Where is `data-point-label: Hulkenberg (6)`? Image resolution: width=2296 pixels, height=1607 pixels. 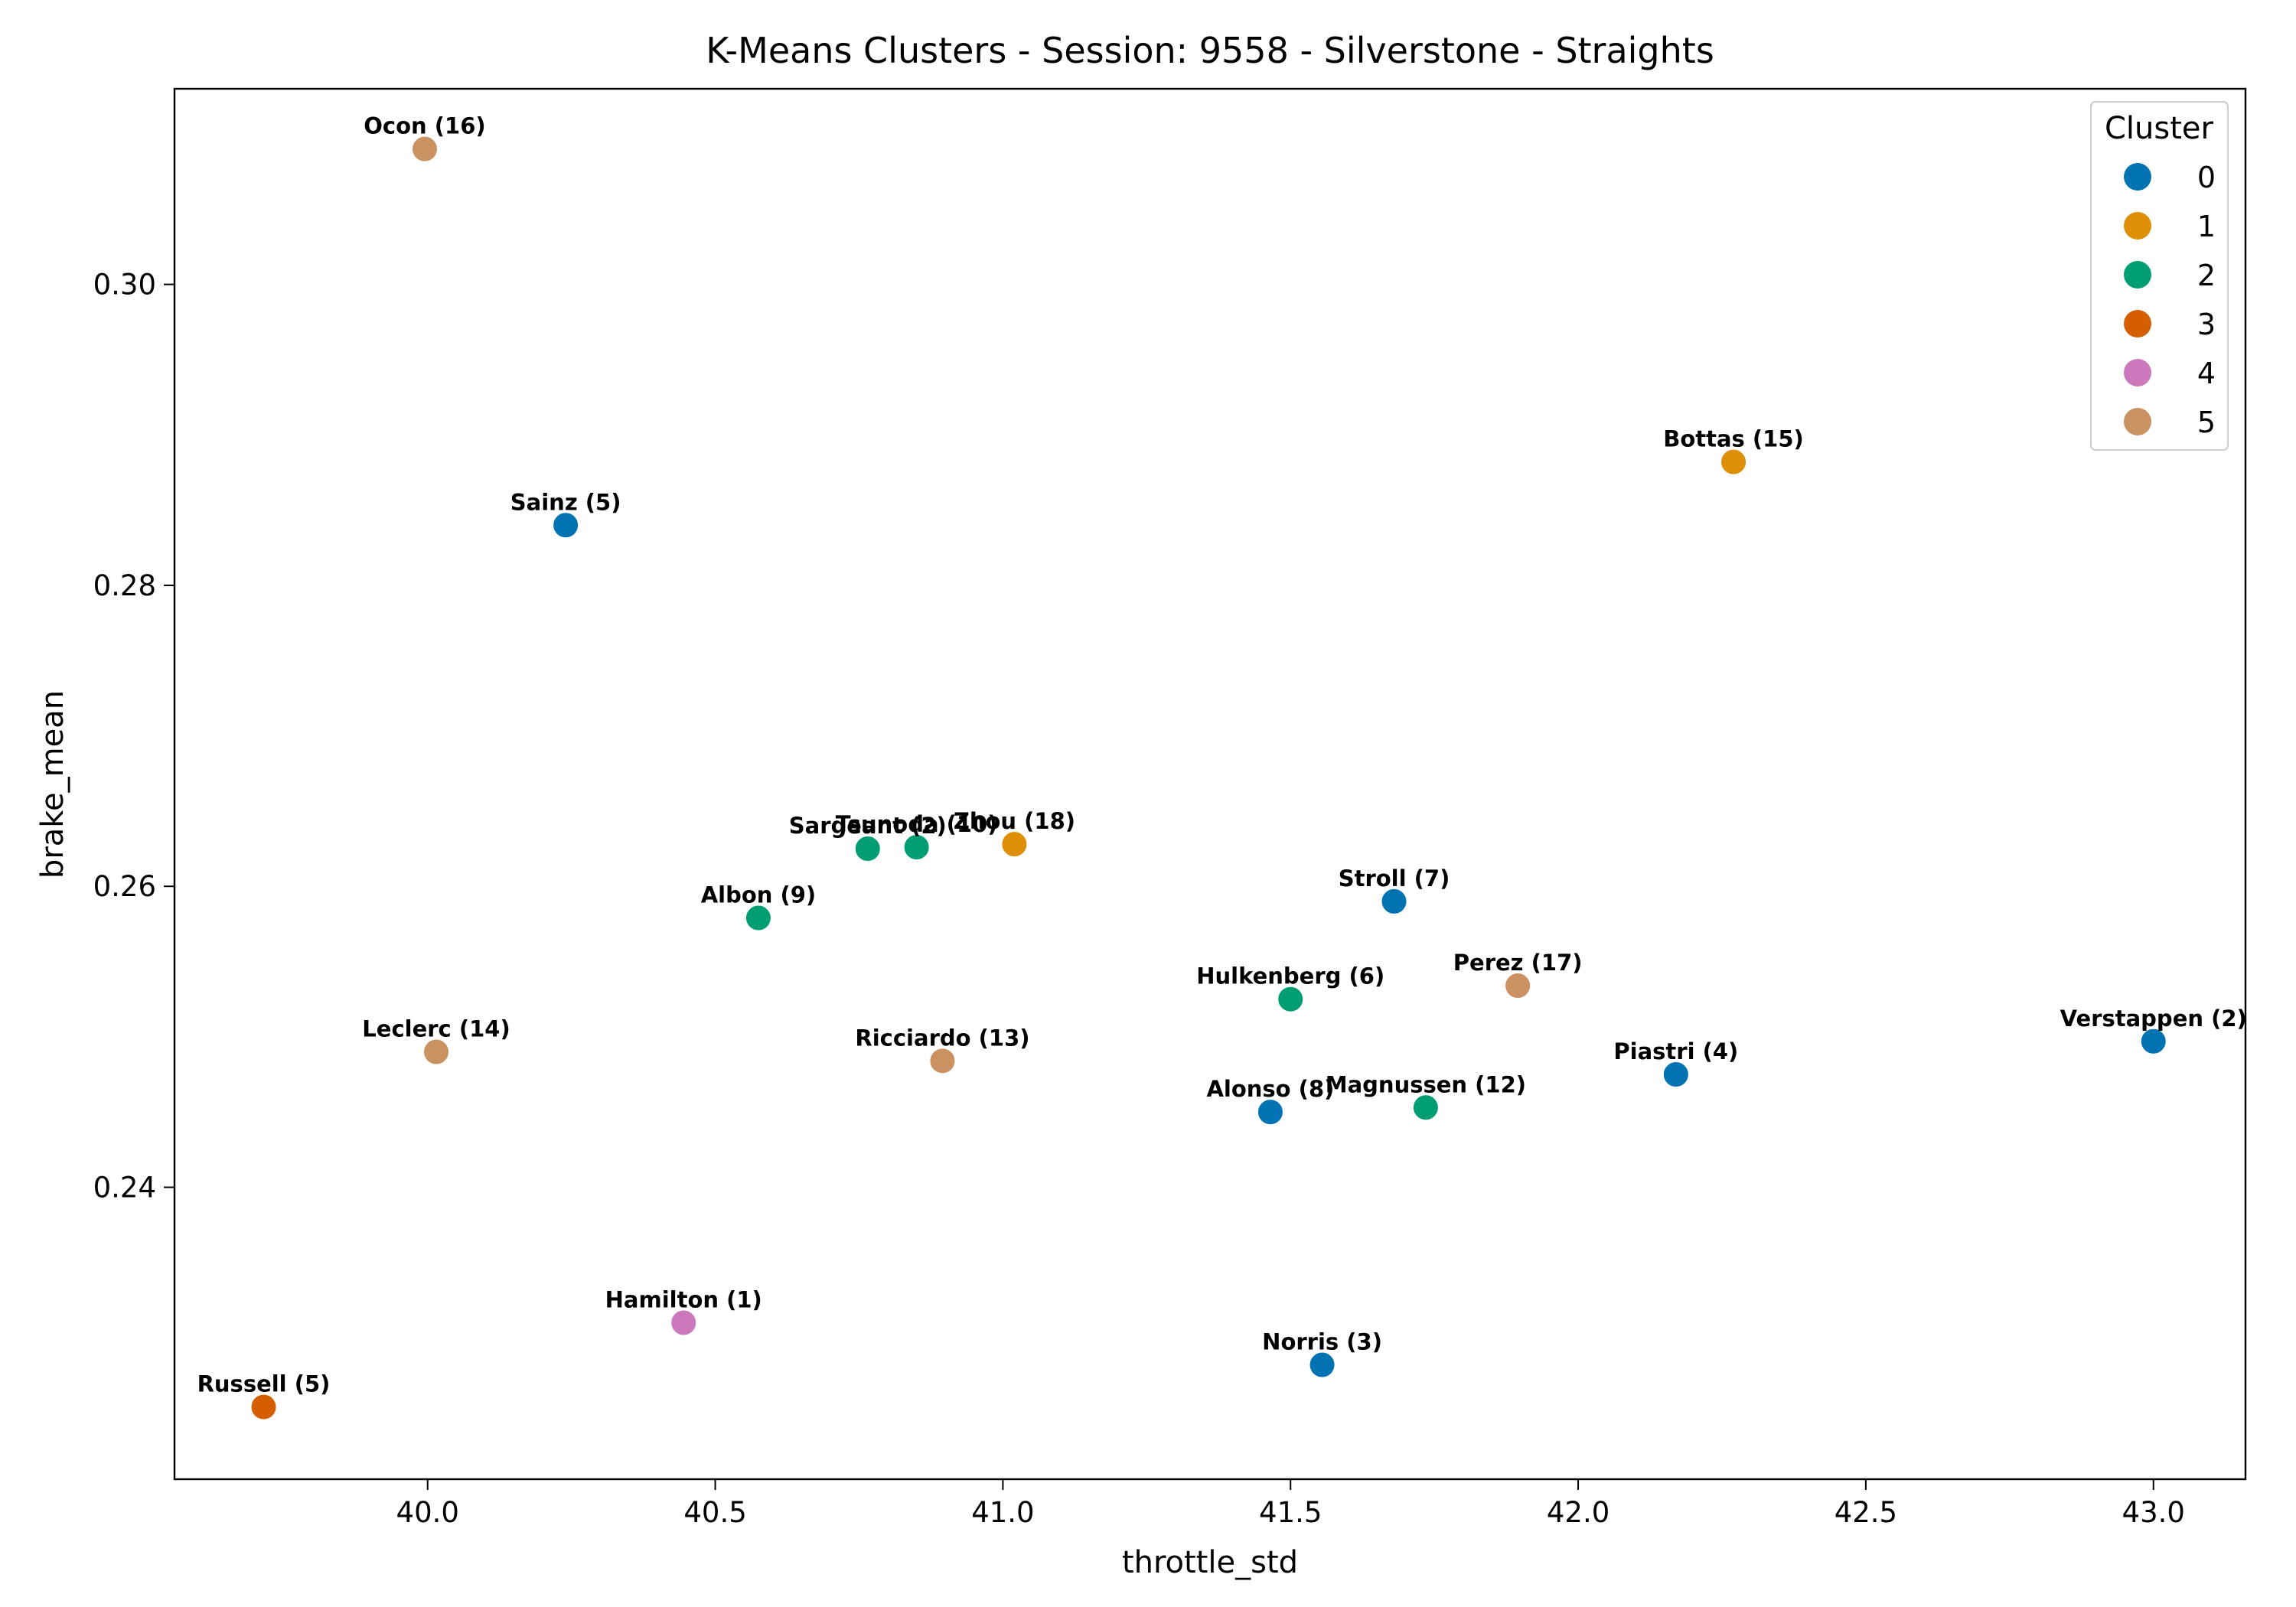 data-point-label: Hulkenberg (6) is located at coordinates (1290, 976).